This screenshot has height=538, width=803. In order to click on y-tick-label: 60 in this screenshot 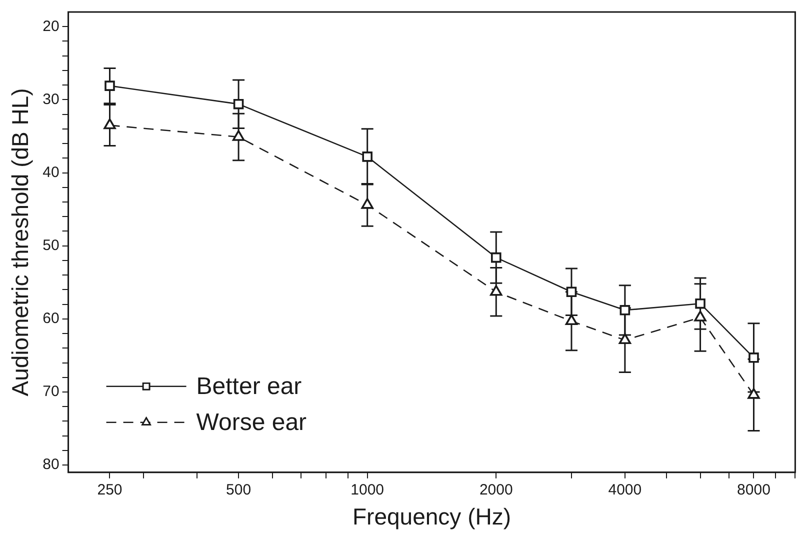, I will do `click(51, 319)`.